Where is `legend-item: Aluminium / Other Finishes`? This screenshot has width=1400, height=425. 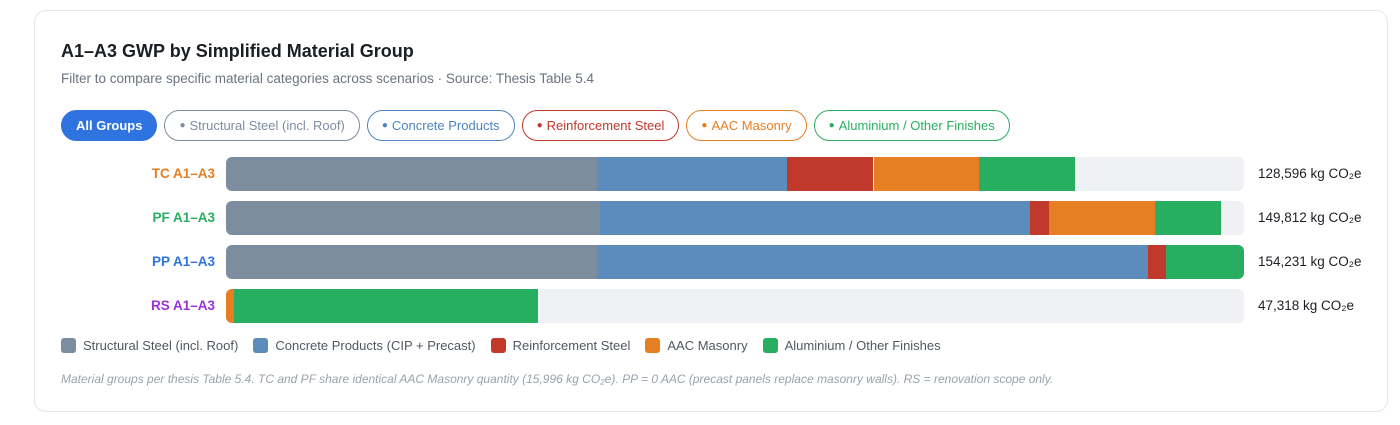
legend-item: Aluminium / Other Finishes is located at coordinates (851, 345).